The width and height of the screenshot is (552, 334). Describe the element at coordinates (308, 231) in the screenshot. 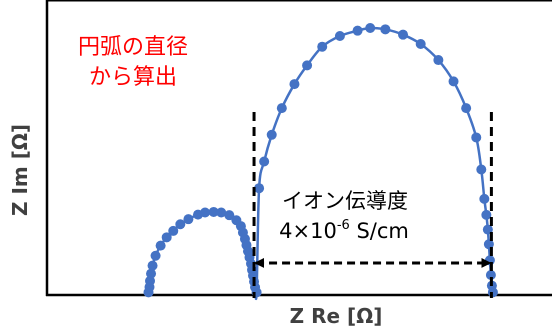

I see `conductivity-value-prefix: 4×10` at that location.